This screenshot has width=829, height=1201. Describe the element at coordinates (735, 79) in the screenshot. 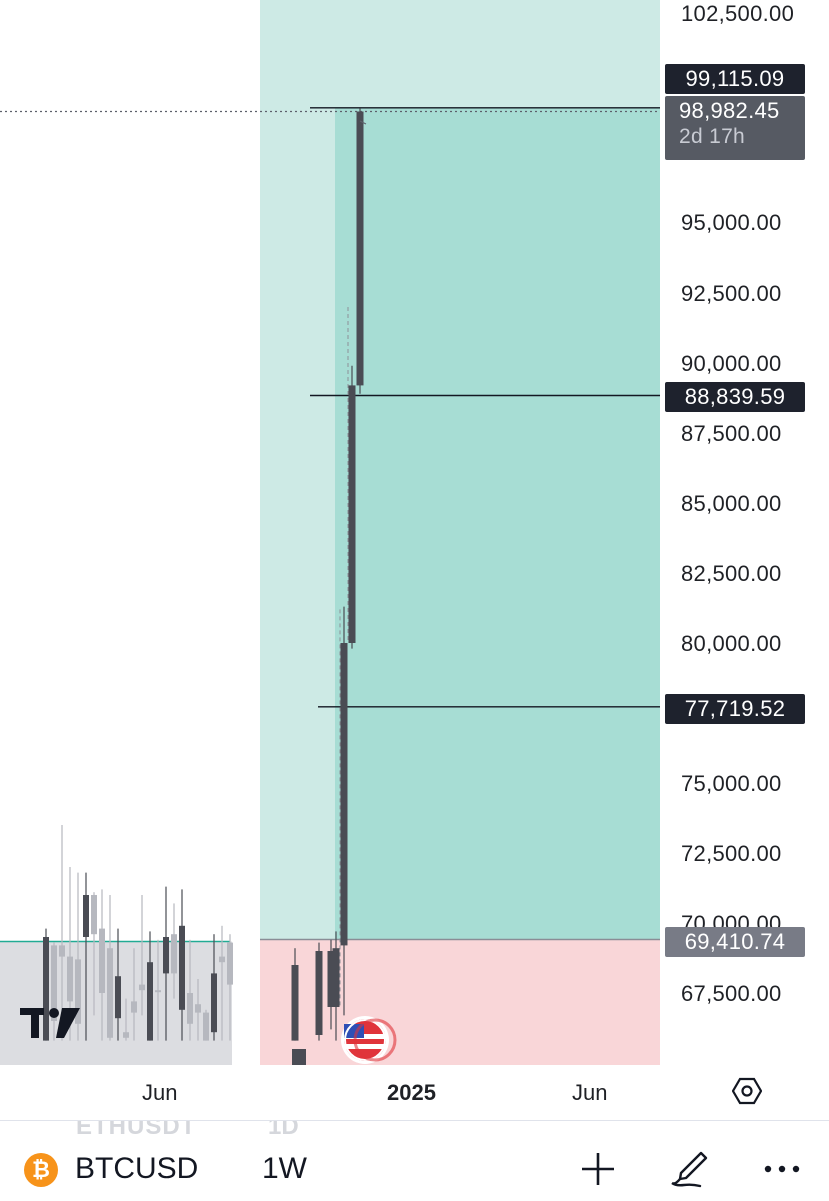

I see `target-price-tag: 99,115.09` at that location.